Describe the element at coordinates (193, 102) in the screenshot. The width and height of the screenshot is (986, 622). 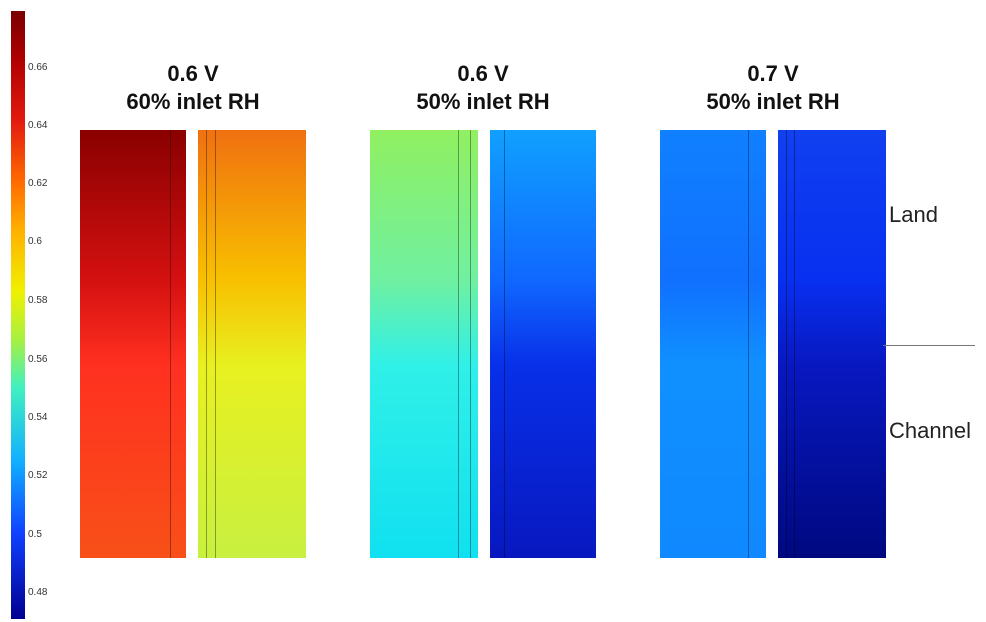
I see `rh-label: 60% inlet RH` at that location.